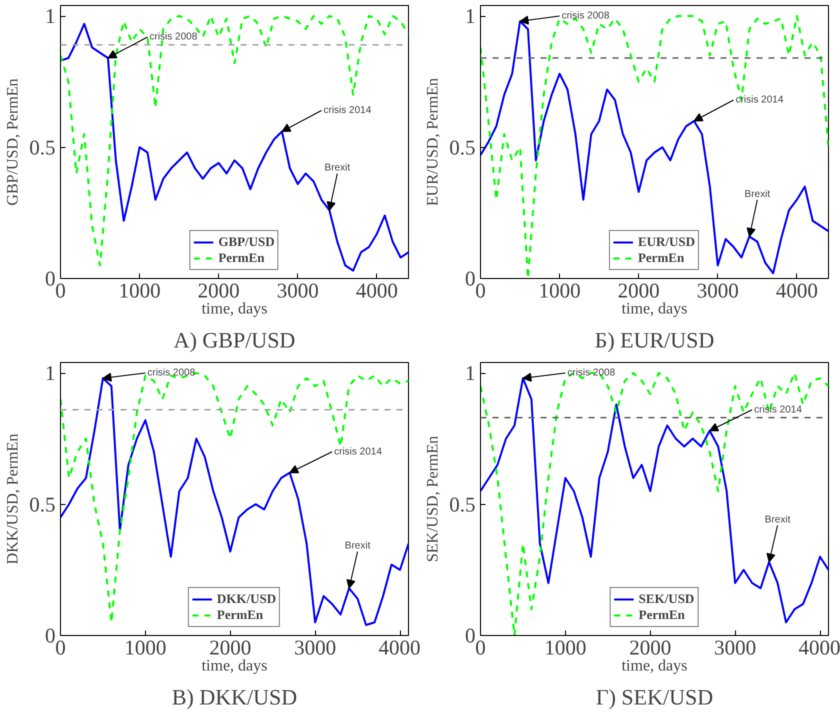 The height and width of the screenshot is (715, 840). Describe the element at coordinates (246, 242) in the screenshot. I see `legend-label: GBP/USD` at that location.